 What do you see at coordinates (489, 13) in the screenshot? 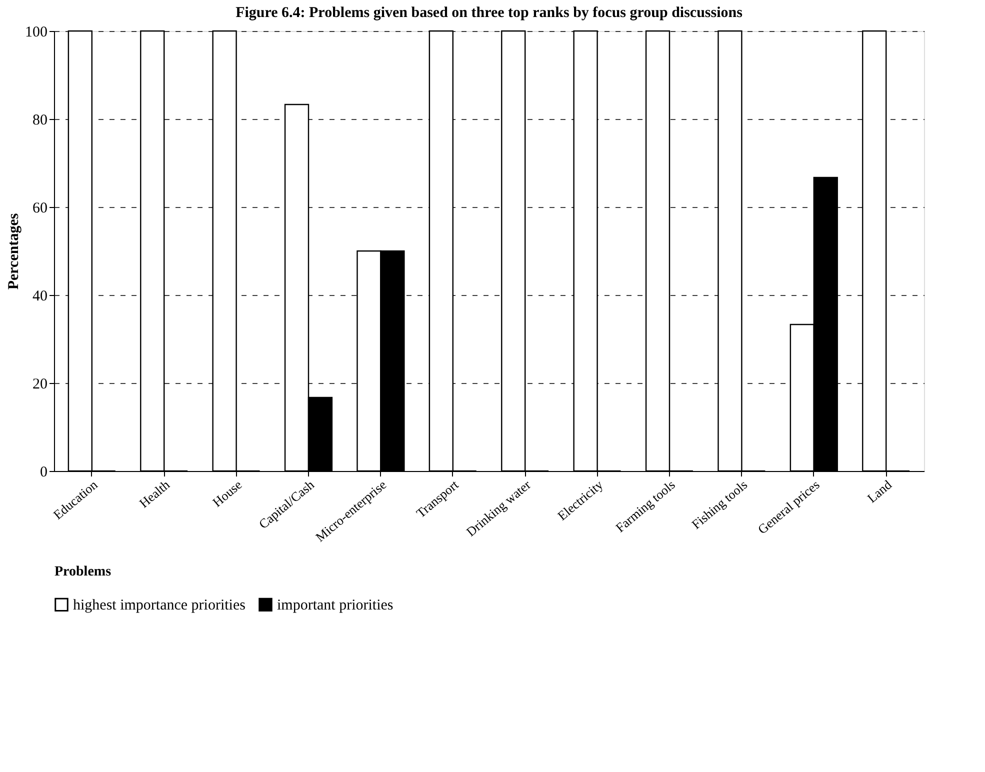
I see `chart-title: Figure 6.4: Problems given based on three top ranks by focus group discussions` at bounding box center [489, 13].